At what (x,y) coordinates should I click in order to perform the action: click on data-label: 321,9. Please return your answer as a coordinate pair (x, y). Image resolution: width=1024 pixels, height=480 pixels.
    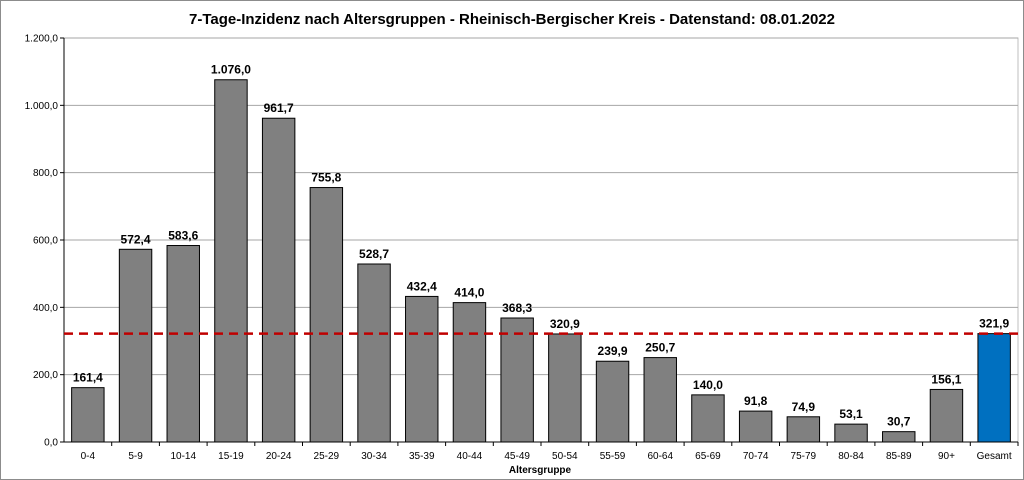
    Looking at the image, I should click on (994, 324).